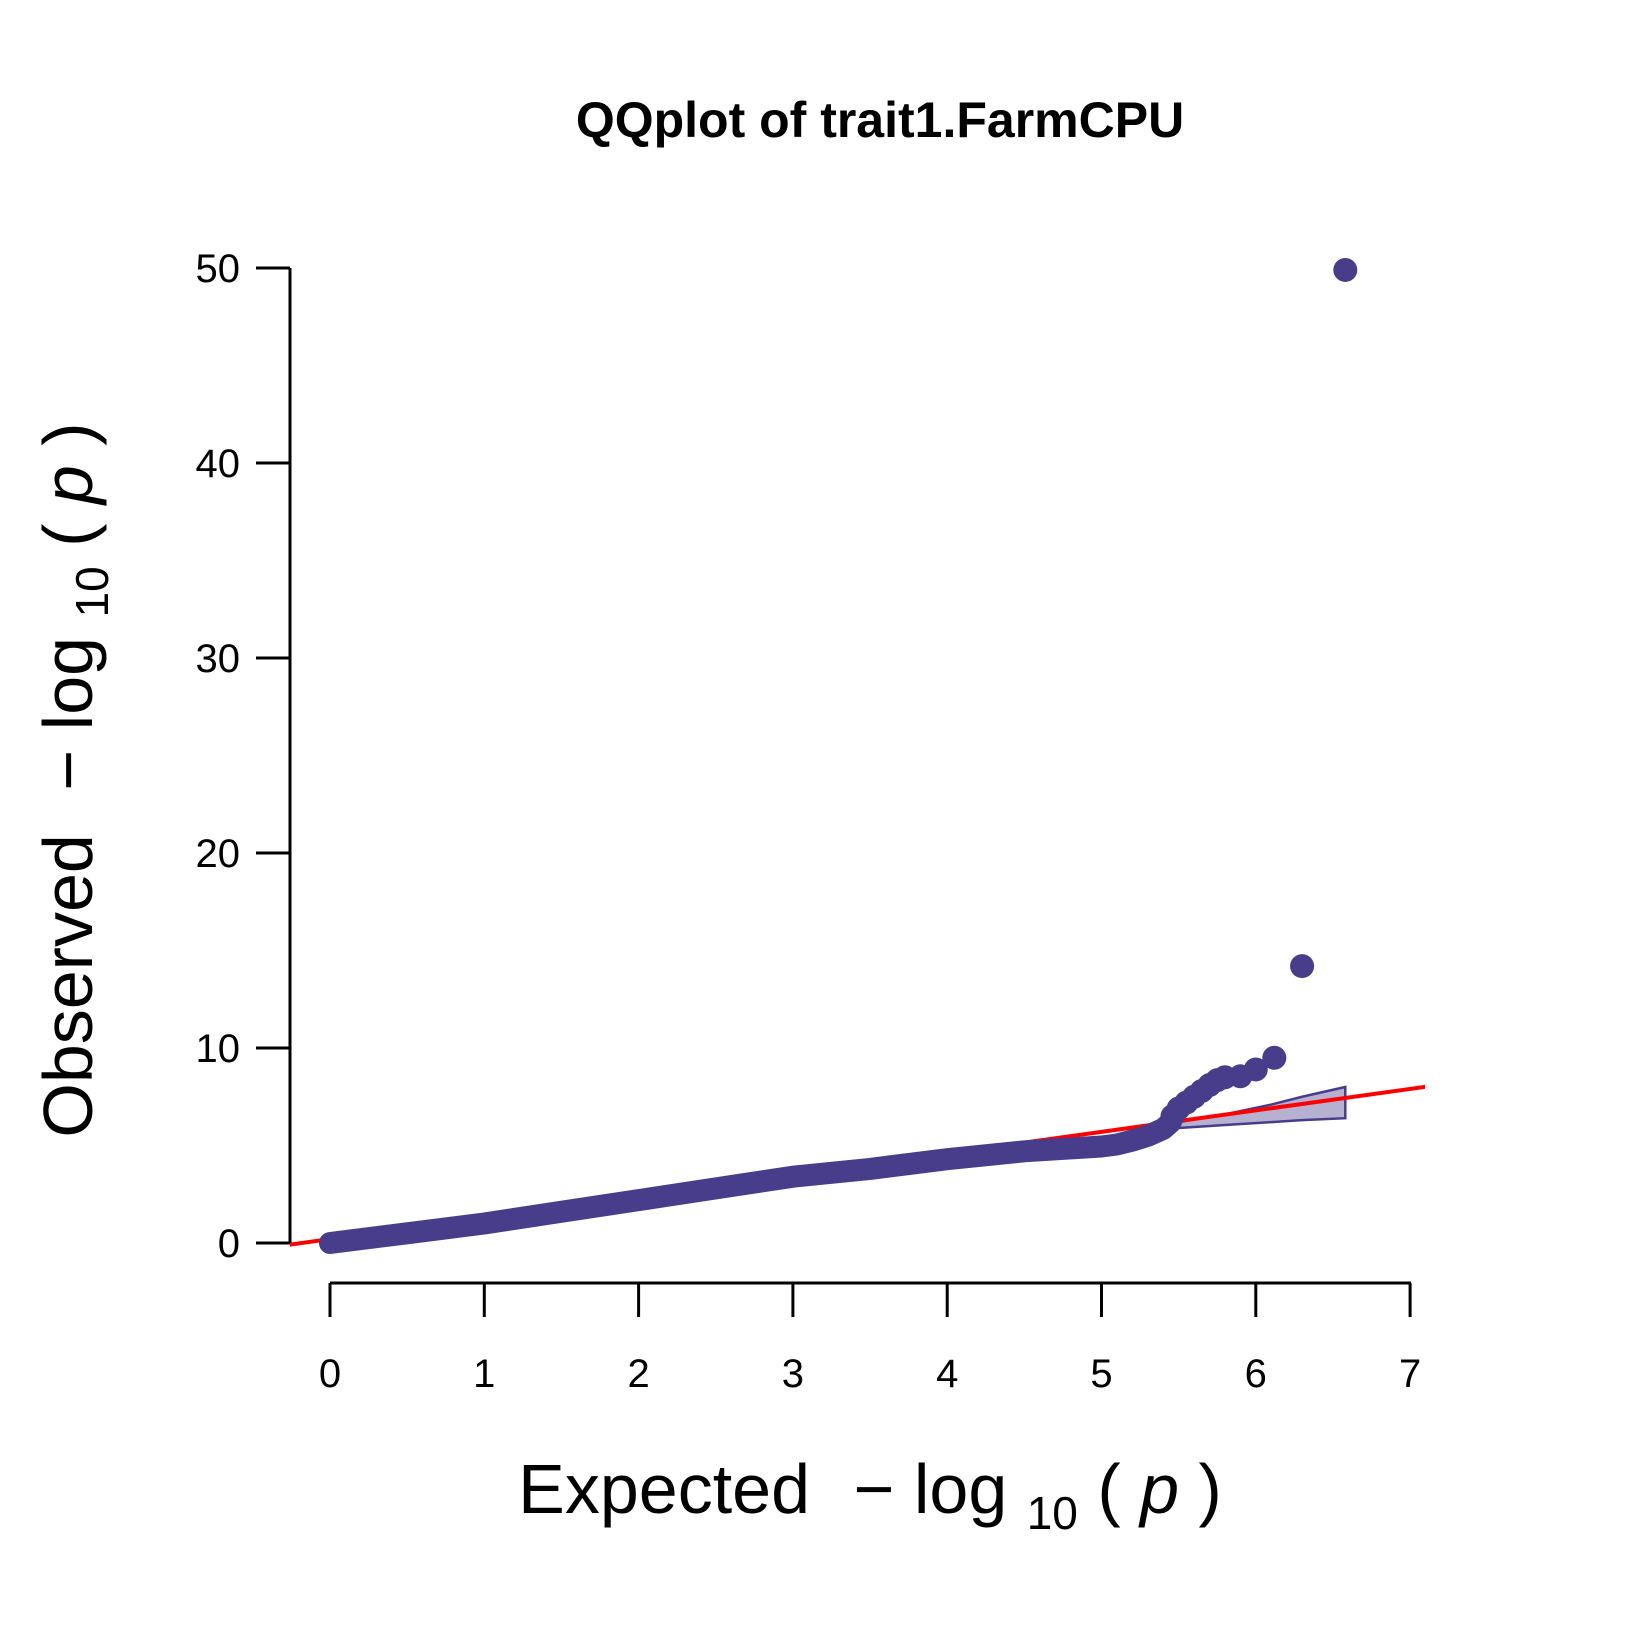 The width and height of the screenshot is (1650, 1650). Describe the element at coordinates (1256, 1374) in the screenshot. I see `x-tick-label: 6` at that location.